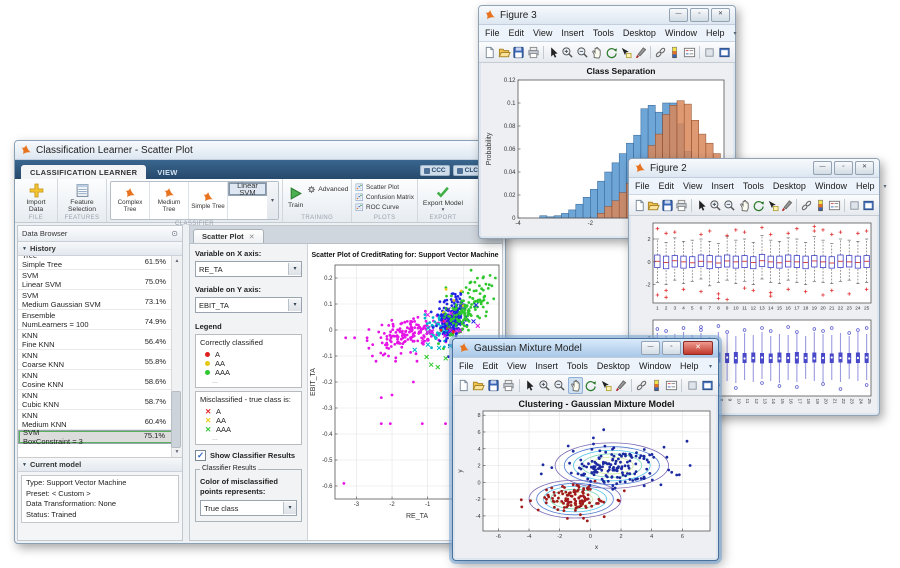 This screenshot has width=900, height=568. What do you see at coordinates (100, 437) in the screenshot?
I see `history-item: SVM BoxConstraint = 3 75.1%` at bounding box center [100, 437].